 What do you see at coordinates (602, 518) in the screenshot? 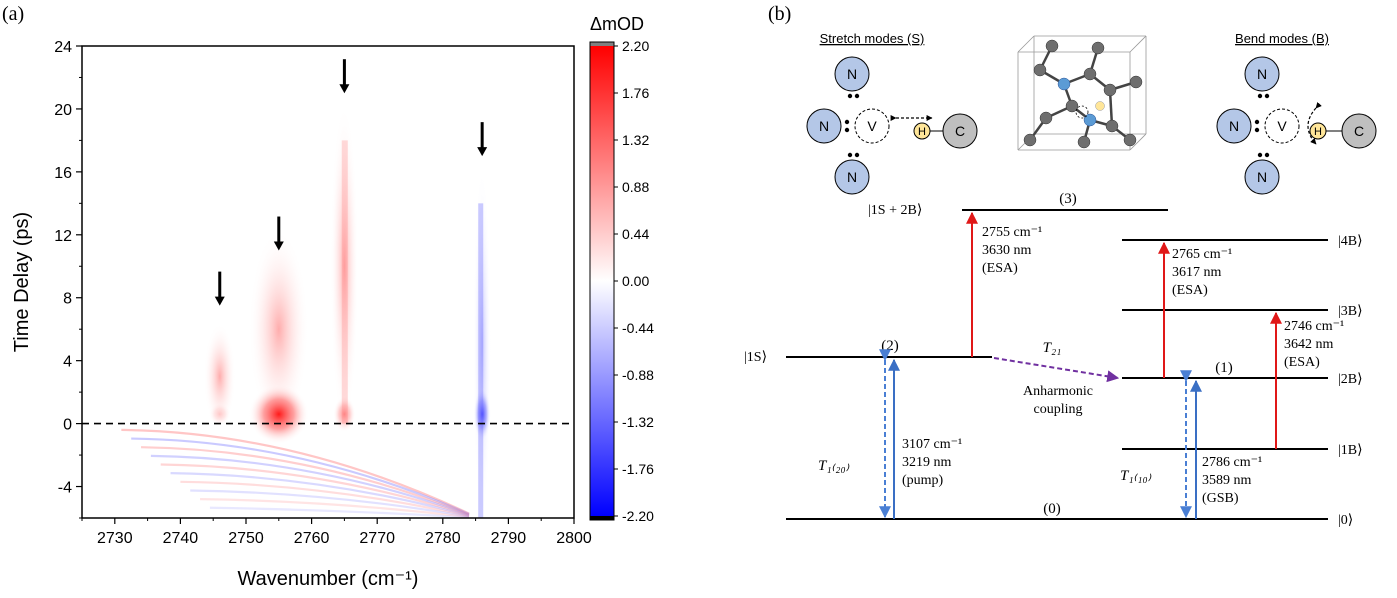
I see `colorbar-under` at bounding box center [602, 518].